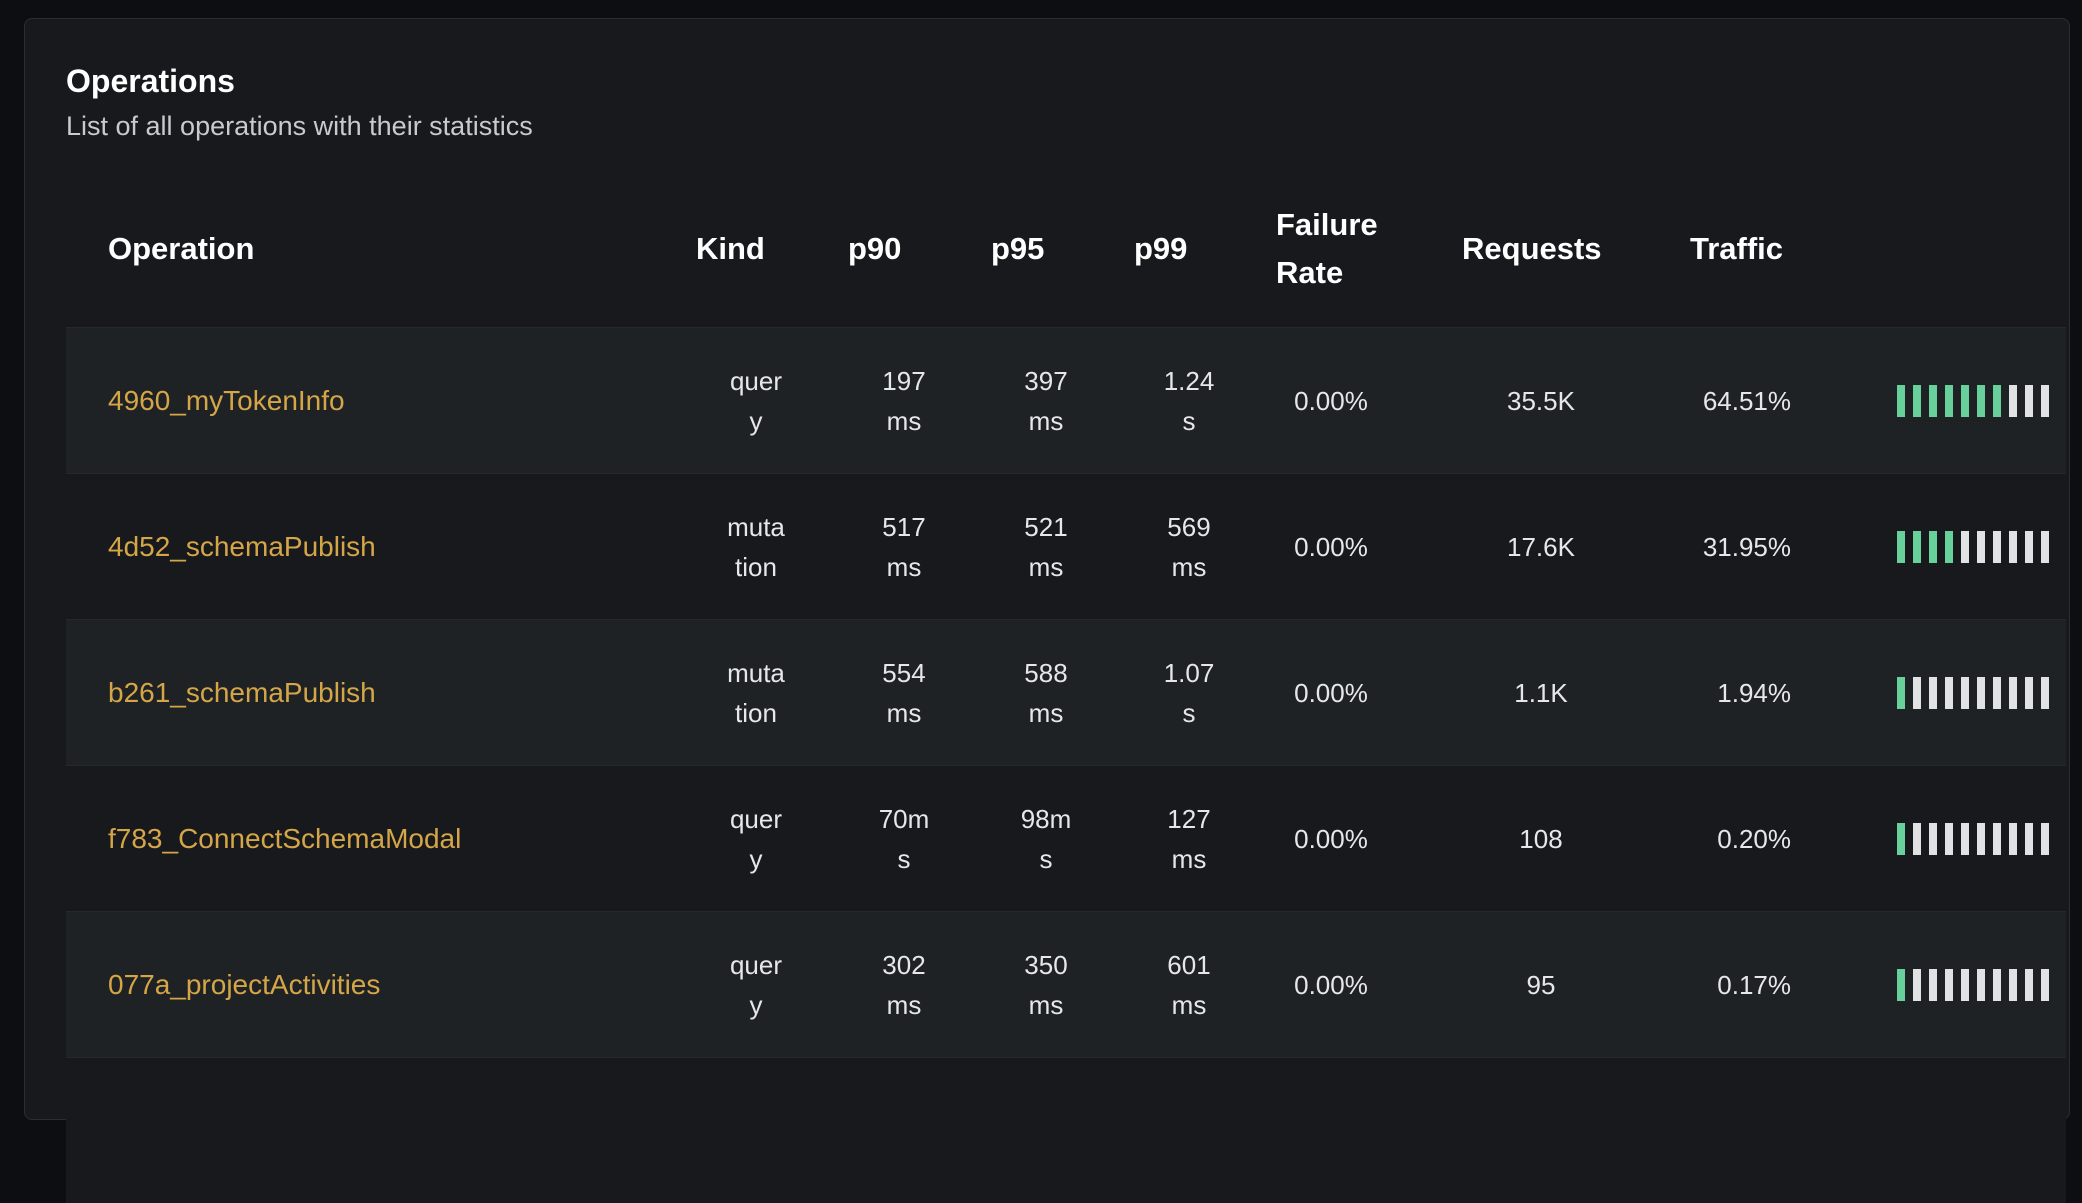  Describe the element at coordinates (244, 984) in the screenshot. I see `operation-name-link: 077a_projectActivities` at that location.